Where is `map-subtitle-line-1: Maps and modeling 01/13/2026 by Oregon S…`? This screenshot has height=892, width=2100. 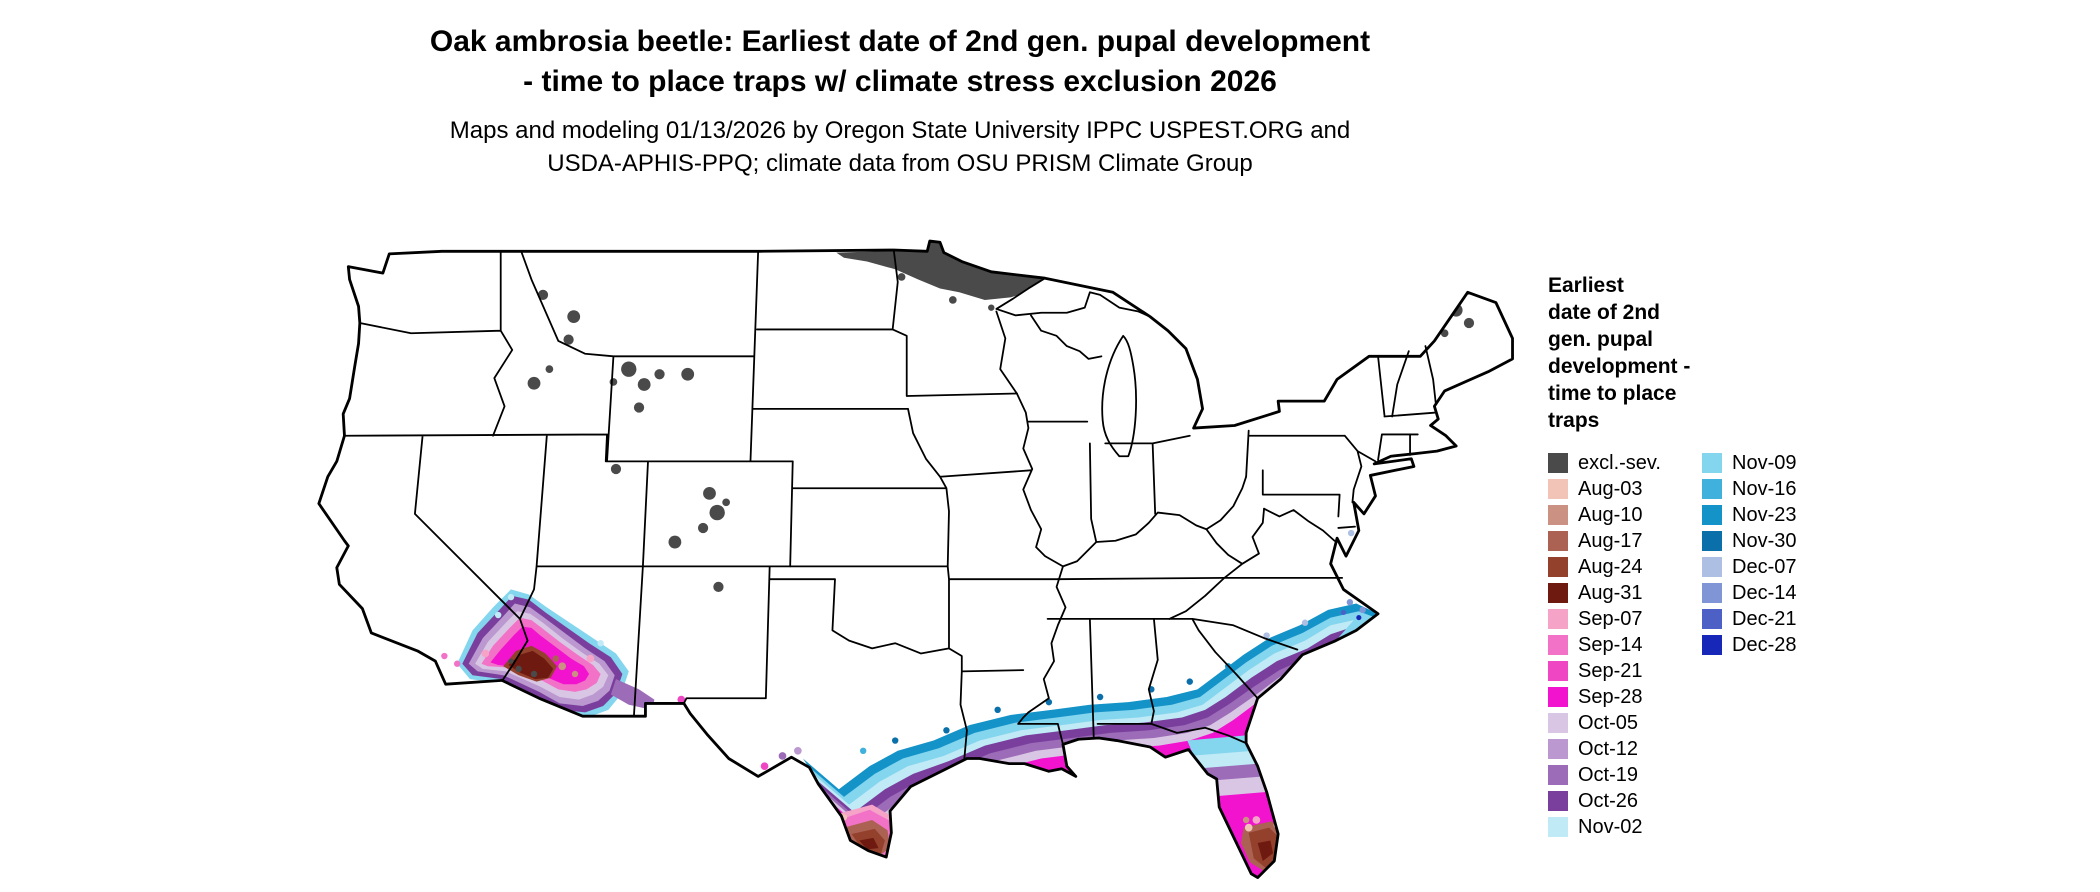
map-subtitle-line-1: Maps and modeling 01/13/2026 by Oregon S… is located at coordinates (900, 130).